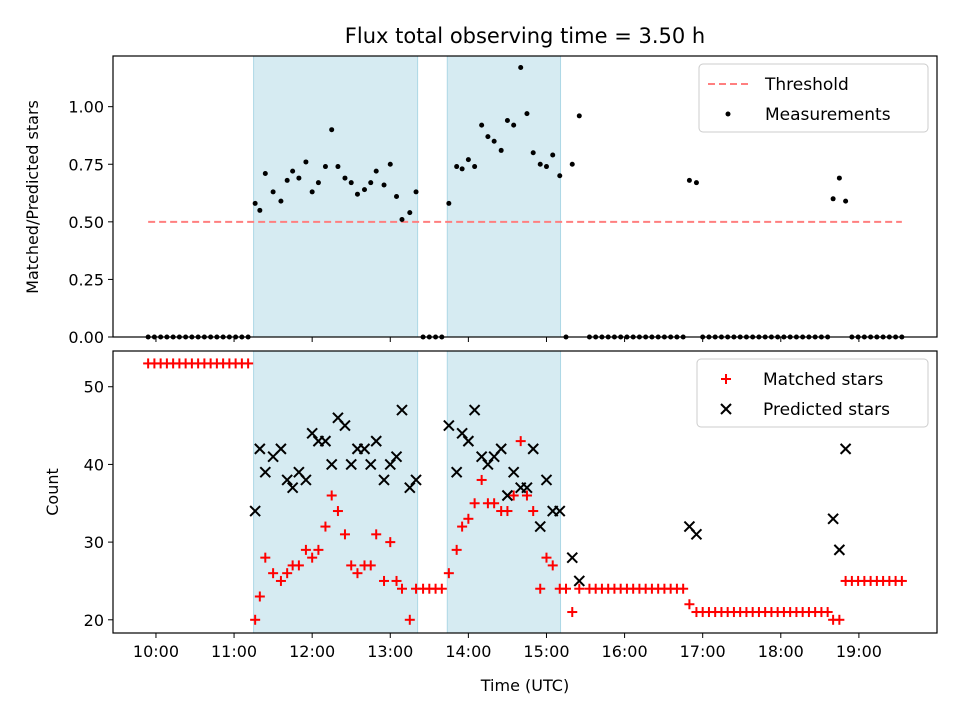 The width and height of the screenshot is (960, 720). I want to click on legend-threshold-label: Threshold, so click(806, 85).